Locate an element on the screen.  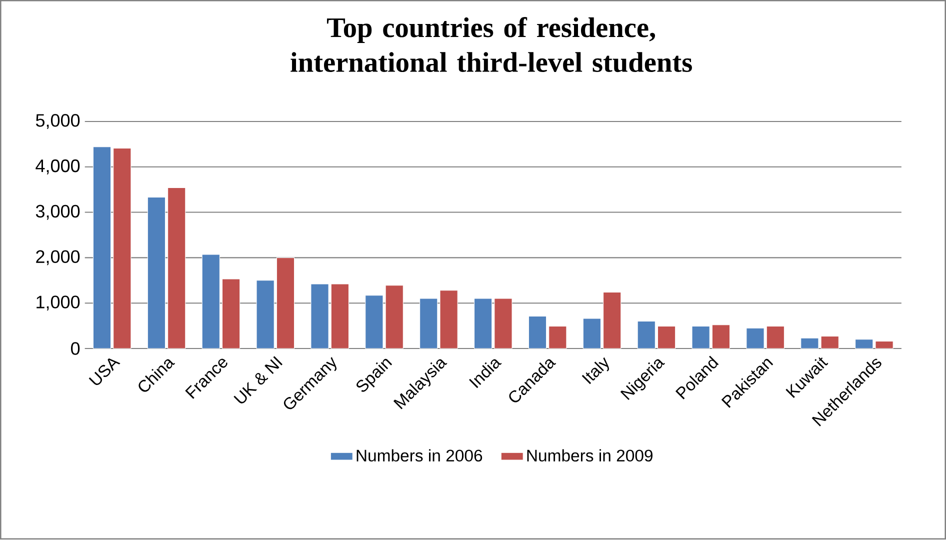
y-tick-label: 1,000 is located at coordinates (58, 303).